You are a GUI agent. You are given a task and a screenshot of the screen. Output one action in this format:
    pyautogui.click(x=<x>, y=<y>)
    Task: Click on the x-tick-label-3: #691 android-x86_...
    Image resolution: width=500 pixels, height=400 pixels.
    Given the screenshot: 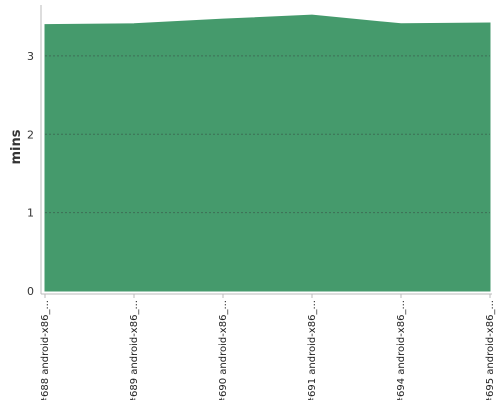 What is the action you would take?
    pyautogui.click(x=312, y=350)
    